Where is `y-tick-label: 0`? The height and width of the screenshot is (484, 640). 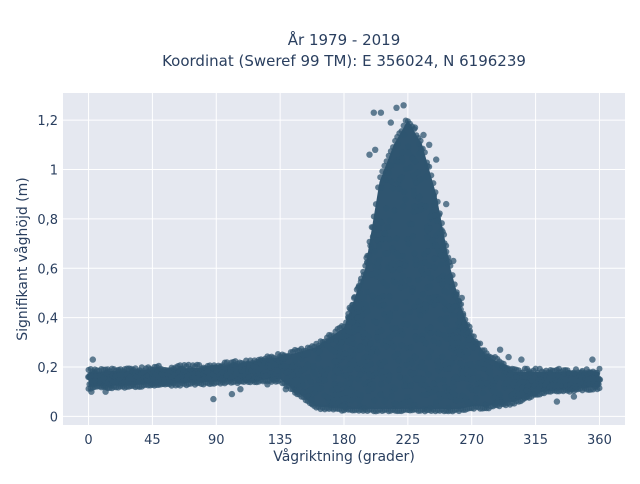 y-tick-label: 0 is located at coordinates (54, 417).